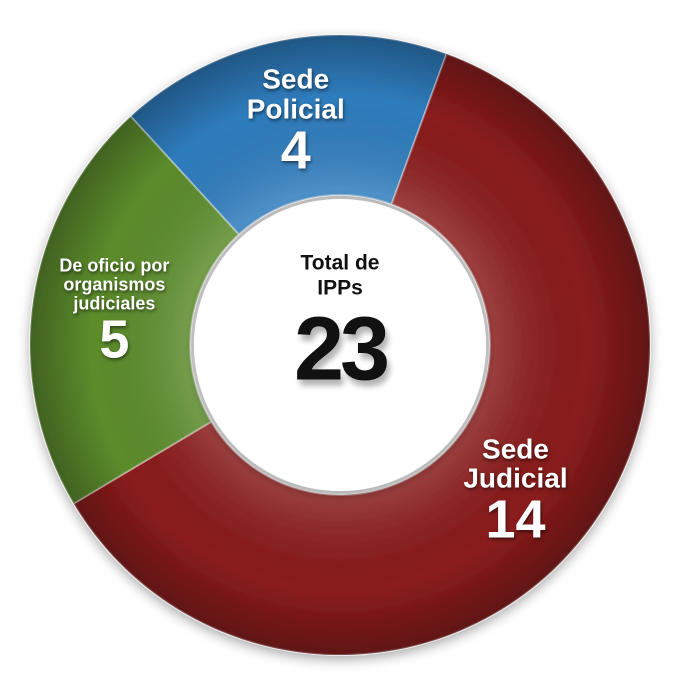  I want to click on center-value: 23, so click(341, 349).